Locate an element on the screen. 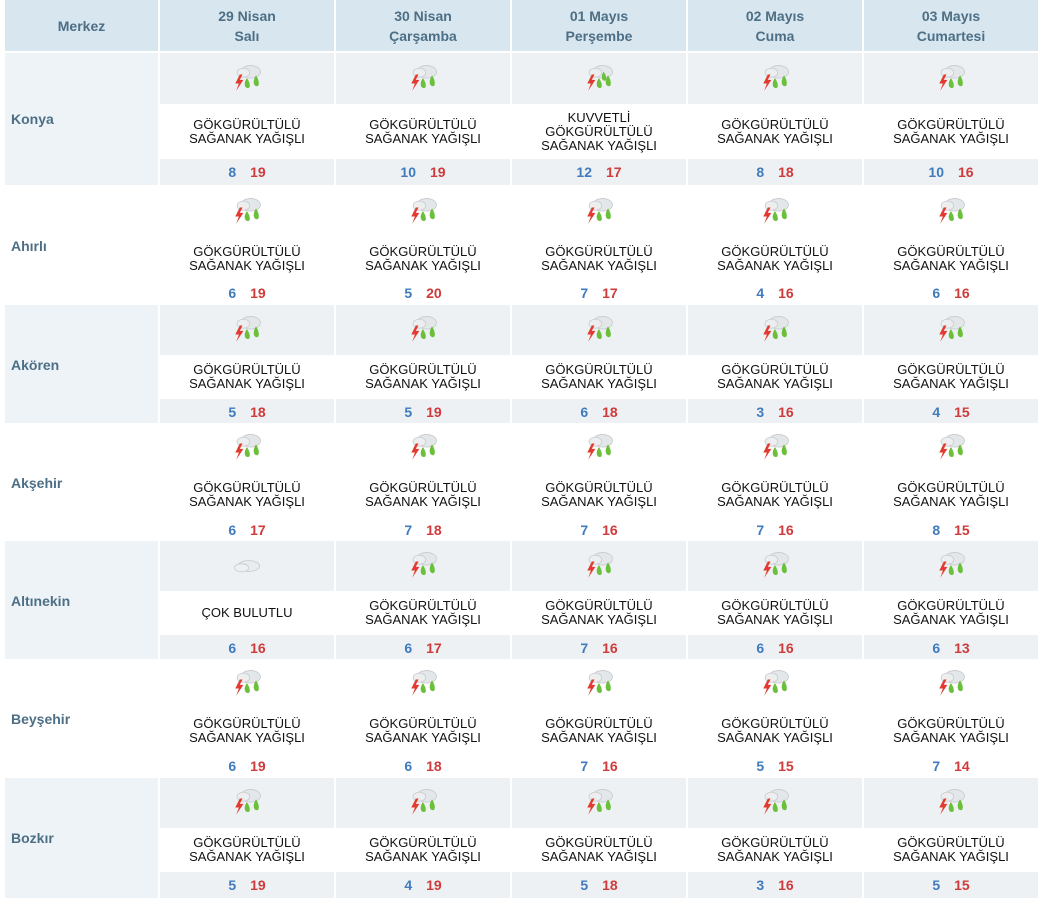 The height and width of the screenshot is (900, 1049). merkez-header: Merkez is located at coordinates (81, 25).